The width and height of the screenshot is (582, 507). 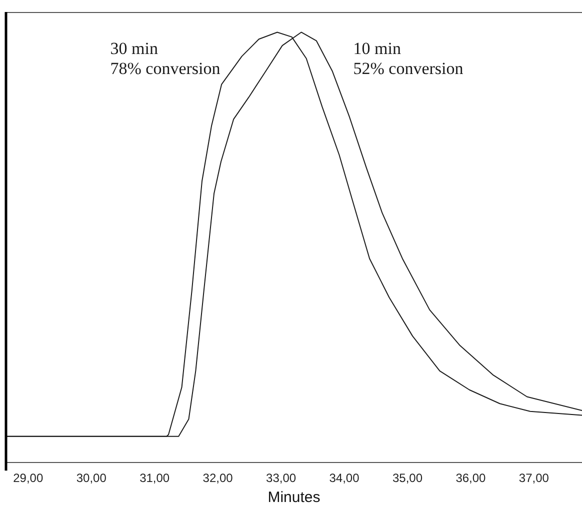 What do you see at coordinates (281, 478) in the screenshot?
I see `x-tick-label: 33,00` at bounding box center [281, 478].